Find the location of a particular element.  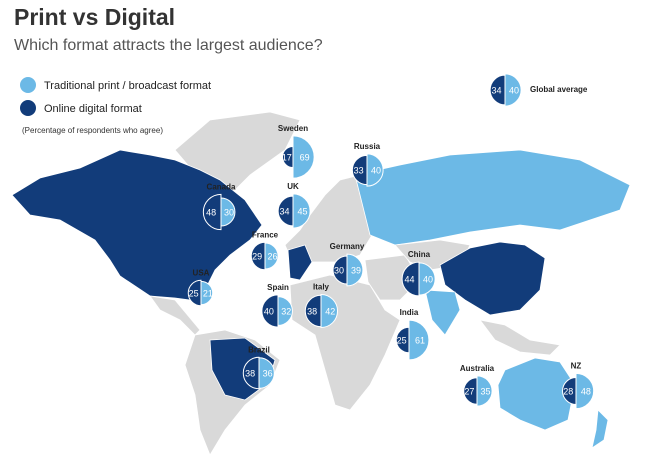

print-value: 26 is located at coordinates (272, 256).